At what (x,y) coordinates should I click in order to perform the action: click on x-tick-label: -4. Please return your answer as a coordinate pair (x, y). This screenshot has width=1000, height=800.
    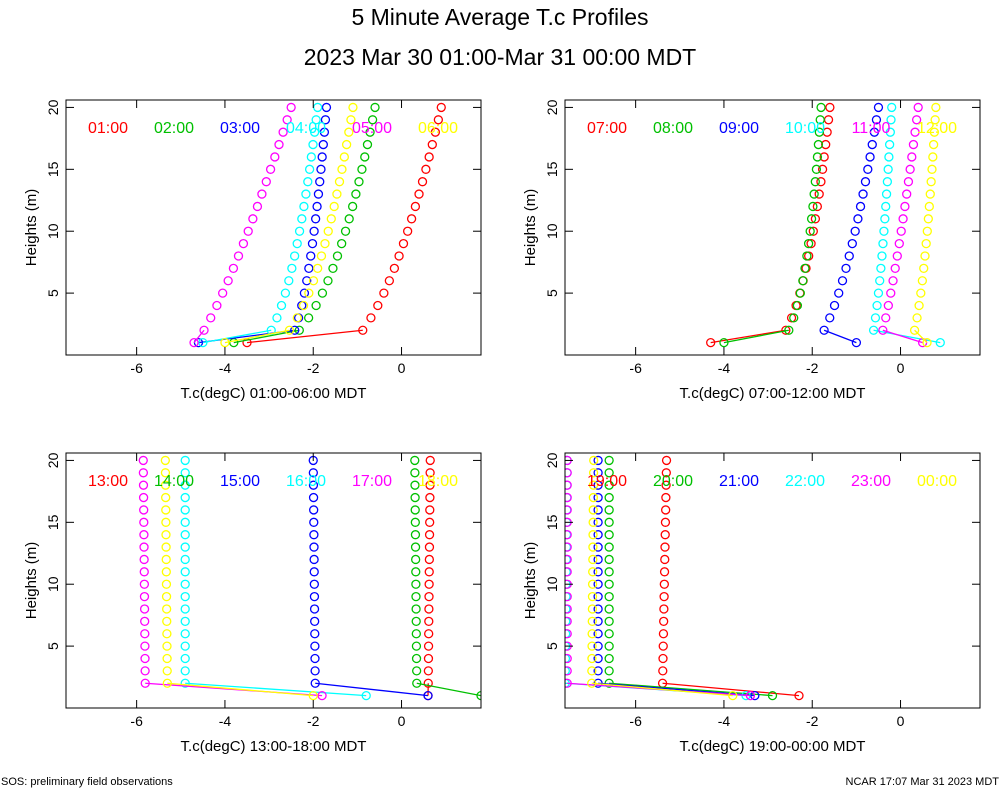
    Looking at the image, I should click on (225, 368).